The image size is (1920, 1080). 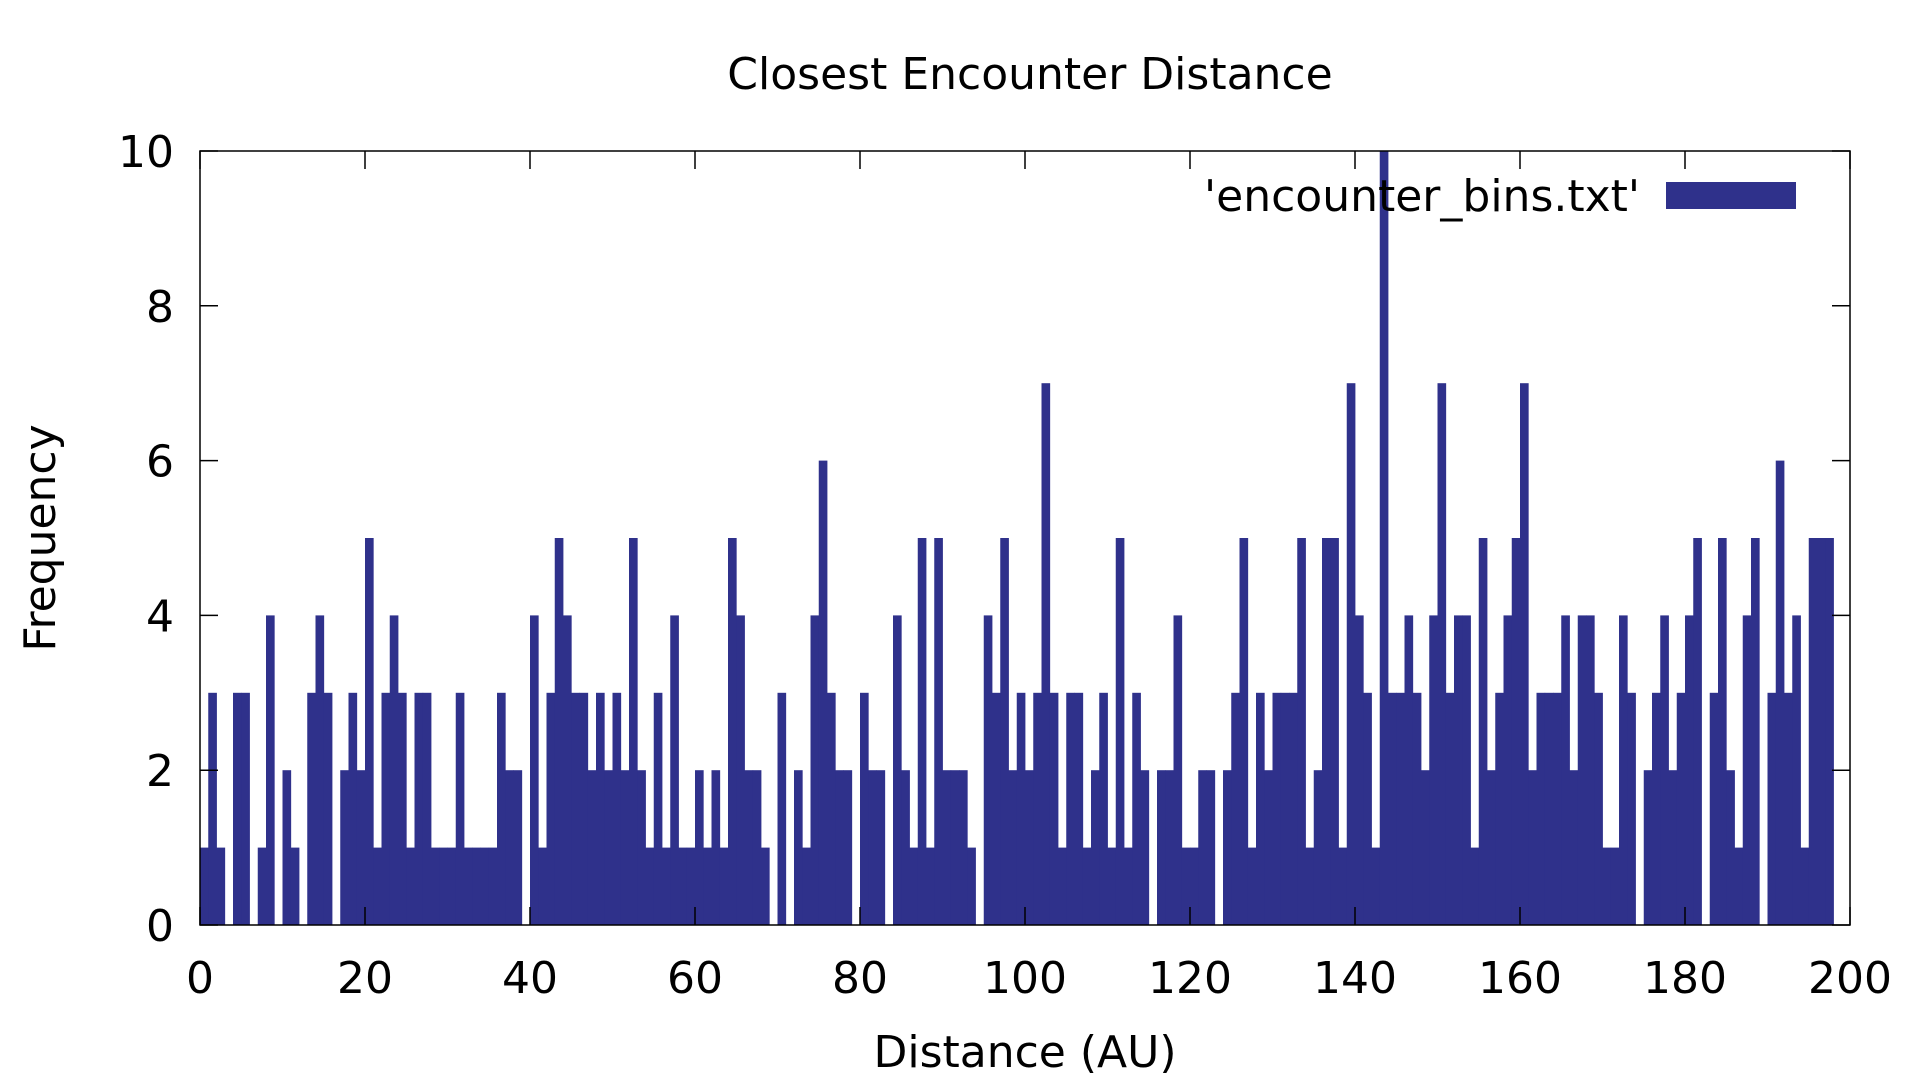 I want to click on y-tick-label: 0, so click(x=160, y=926).